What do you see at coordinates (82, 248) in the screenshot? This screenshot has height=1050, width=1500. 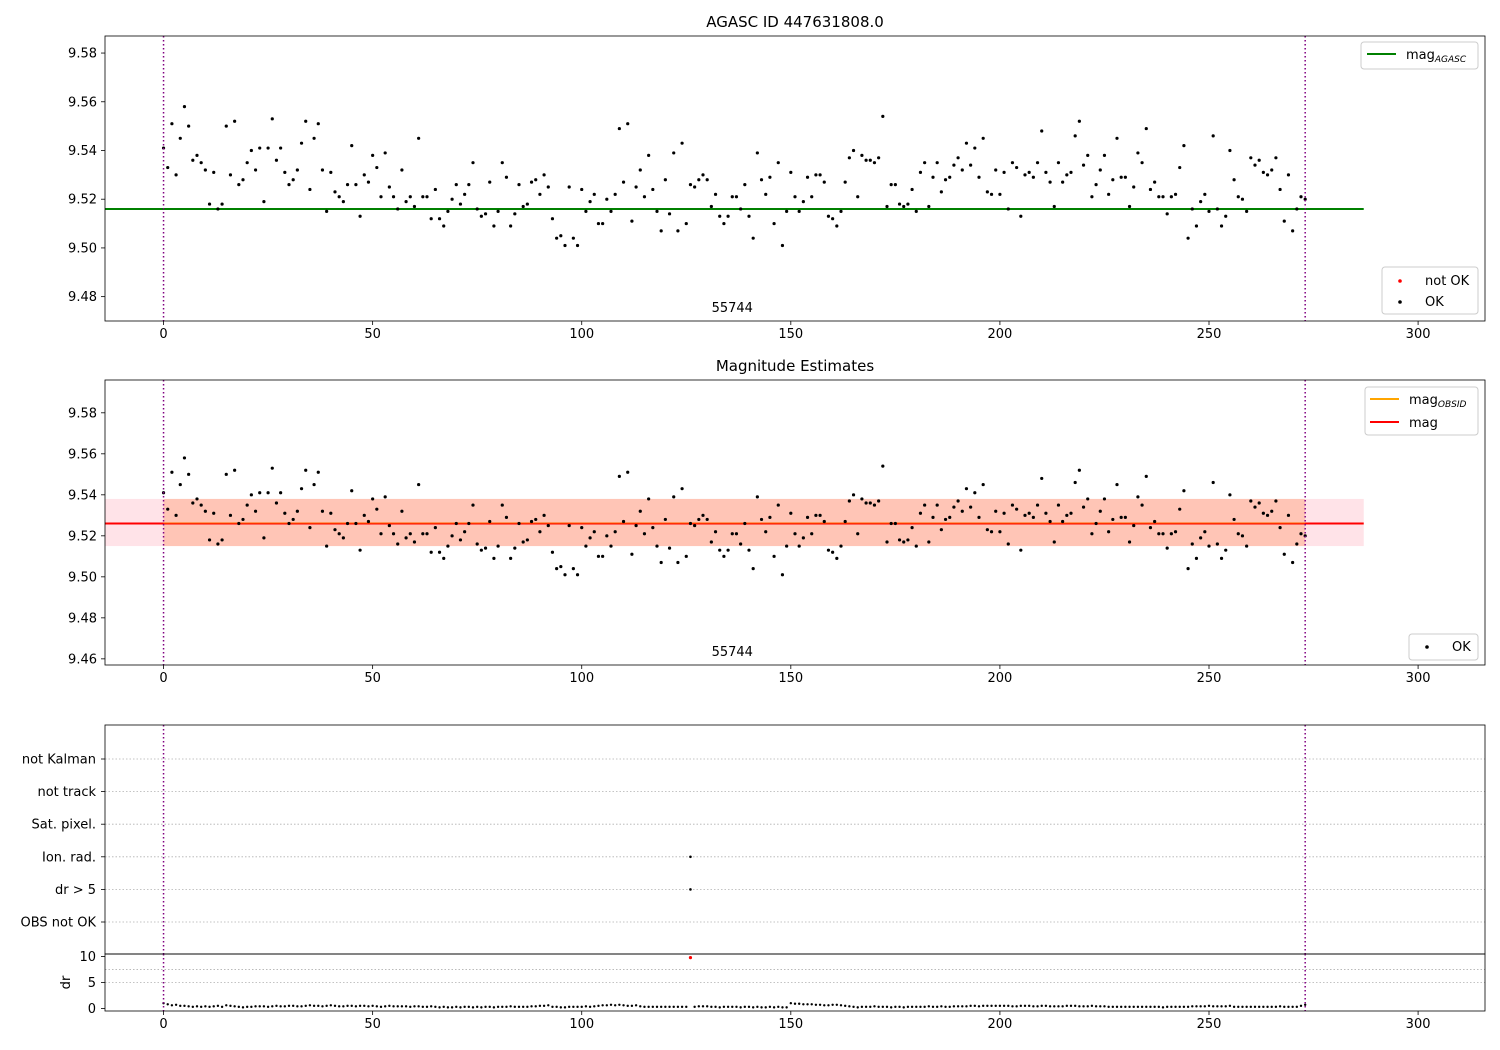 I see `y-tick-label: 9.50` at bounding box center [82, 248].